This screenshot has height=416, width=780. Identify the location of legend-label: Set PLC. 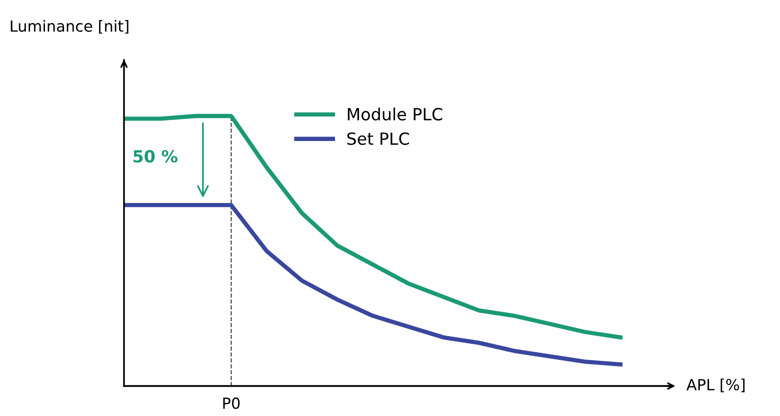
(378, 138).